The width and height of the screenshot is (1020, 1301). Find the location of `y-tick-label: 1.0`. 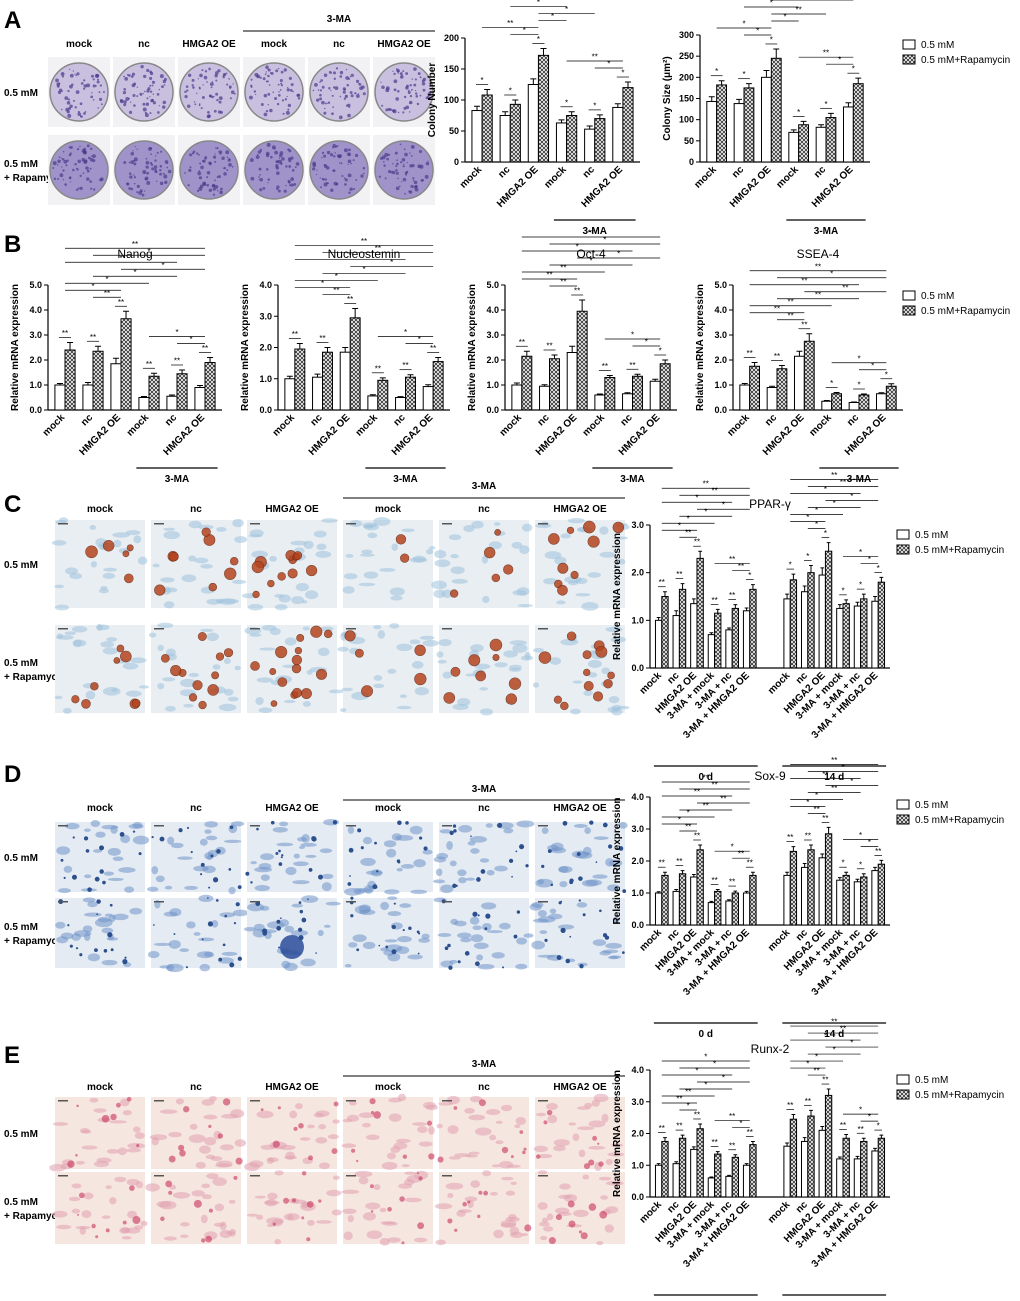

y-tick-label: 1.0 is located at coordinates (35, 385).